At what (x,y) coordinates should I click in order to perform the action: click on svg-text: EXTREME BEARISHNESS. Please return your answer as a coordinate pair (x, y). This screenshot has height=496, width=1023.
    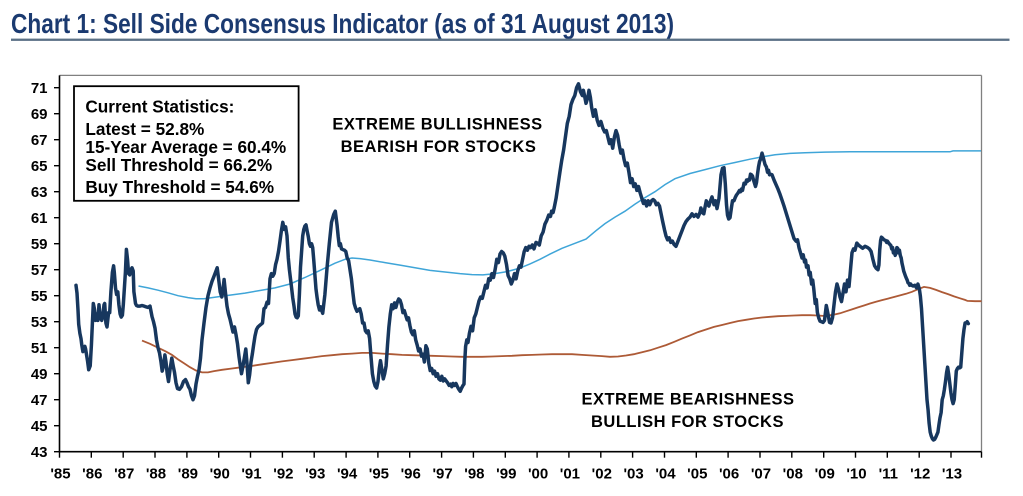
    Looking at the image, I should click on (687, 400).